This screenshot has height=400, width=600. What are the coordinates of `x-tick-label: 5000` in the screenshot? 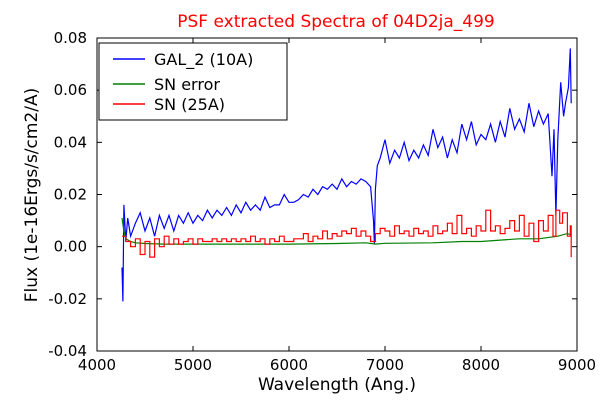 It's located at (193, 365).